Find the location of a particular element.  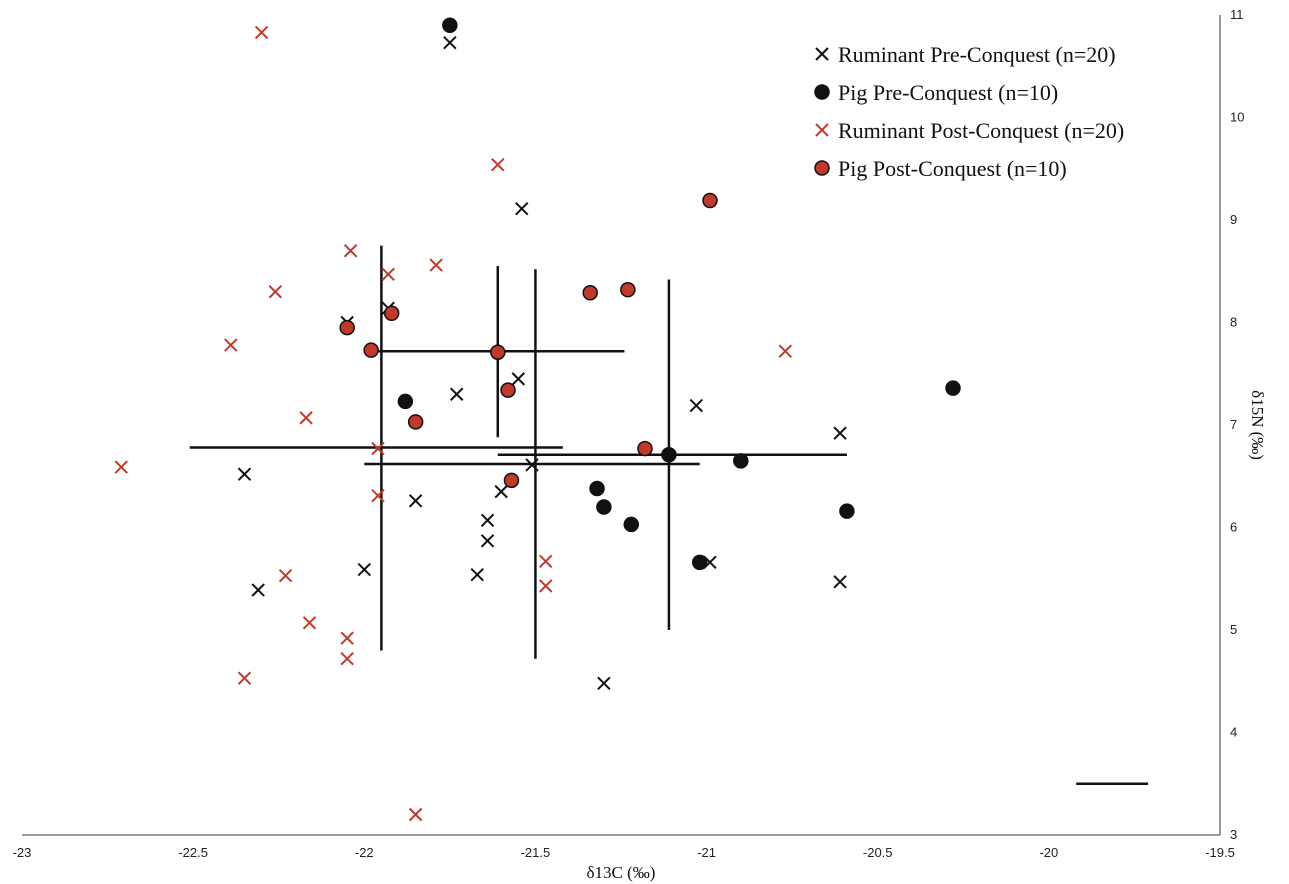

y-tick-label: 8 is located at coordinates (1233, 322).